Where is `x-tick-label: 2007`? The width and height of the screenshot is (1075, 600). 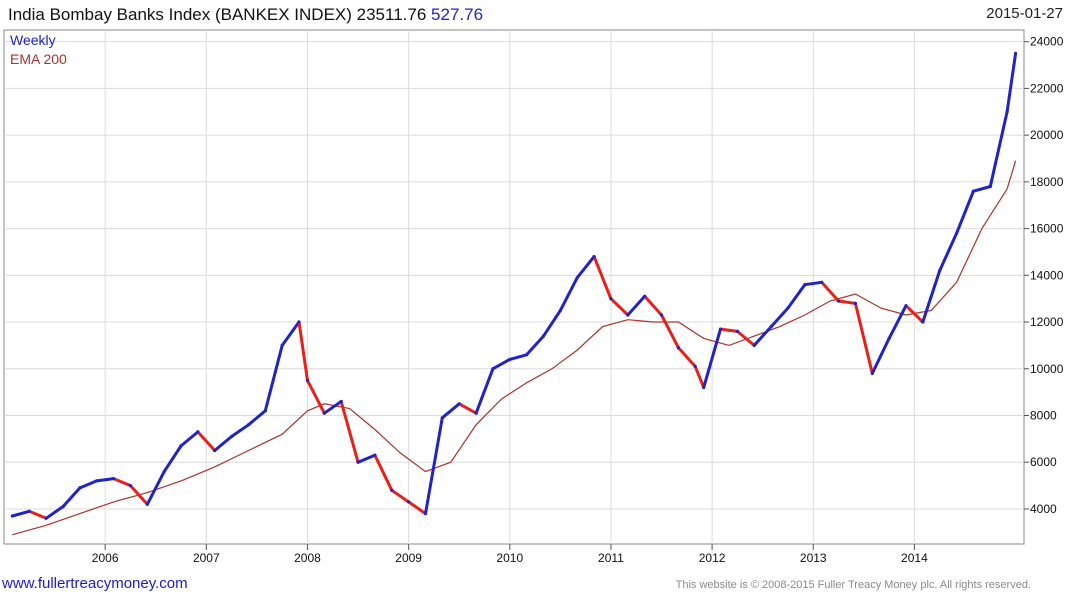 x-tick-label: 2007 is located at coordinates (206, 558).